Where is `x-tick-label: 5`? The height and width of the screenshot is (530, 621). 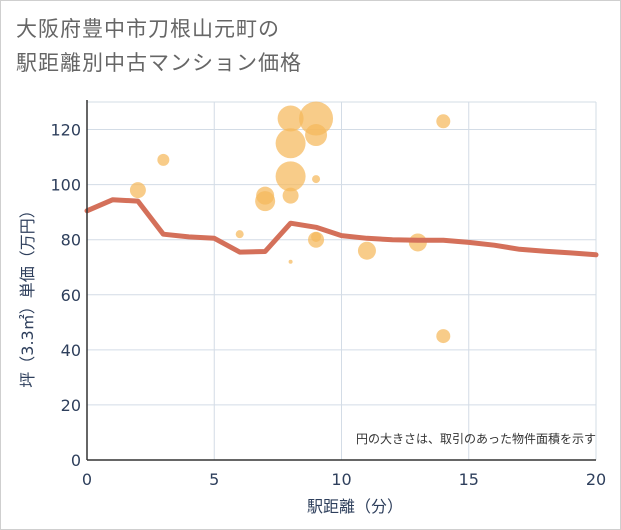
x-tick-label: 5 is located at coordinates (214, 479).